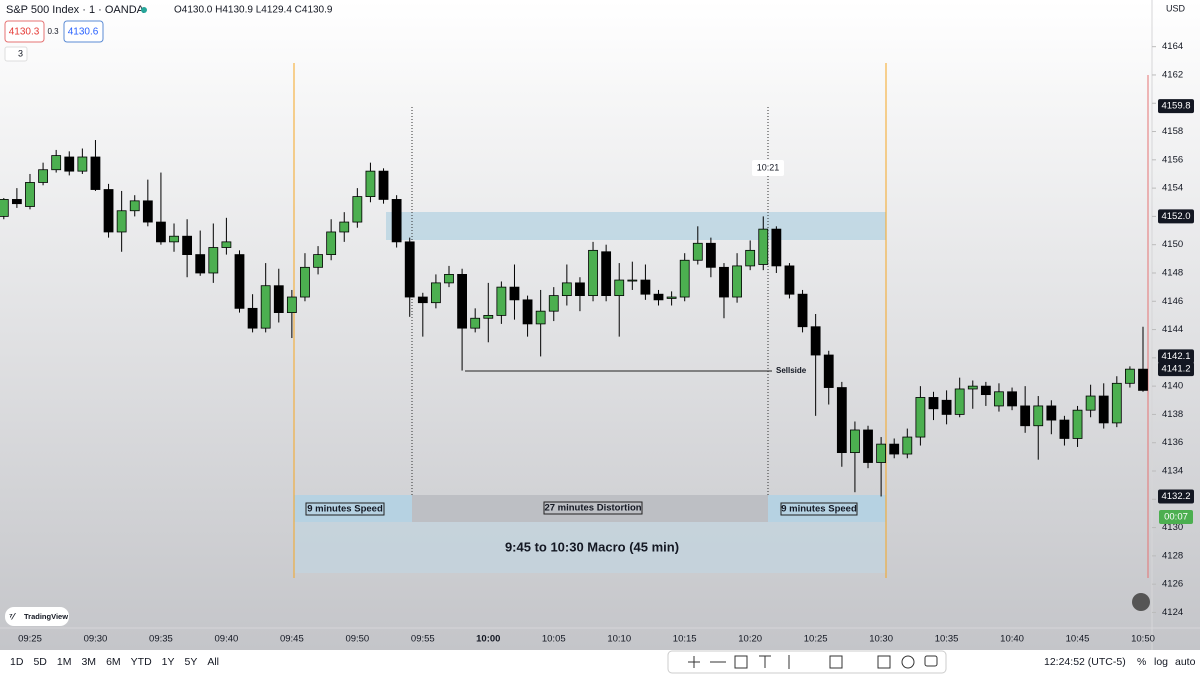  I want to click on ohlc: O4130.0 H4130.9 L4129.4 C4130.9, so click(253, 10).